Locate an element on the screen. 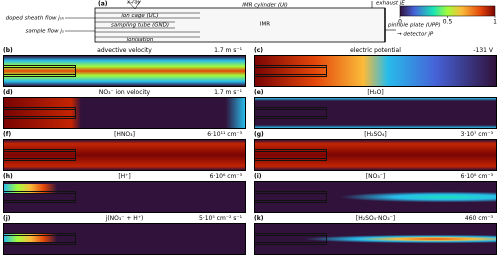  panel: (b) advective velocity 1.7 m s⁻¹ is located at coordinates (124, 67).